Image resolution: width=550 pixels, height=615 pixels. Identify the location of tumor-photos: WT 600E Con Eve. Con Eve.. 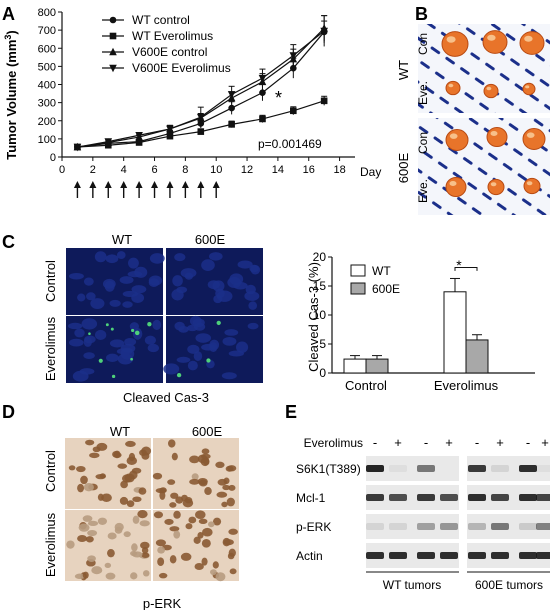
(473, 119).